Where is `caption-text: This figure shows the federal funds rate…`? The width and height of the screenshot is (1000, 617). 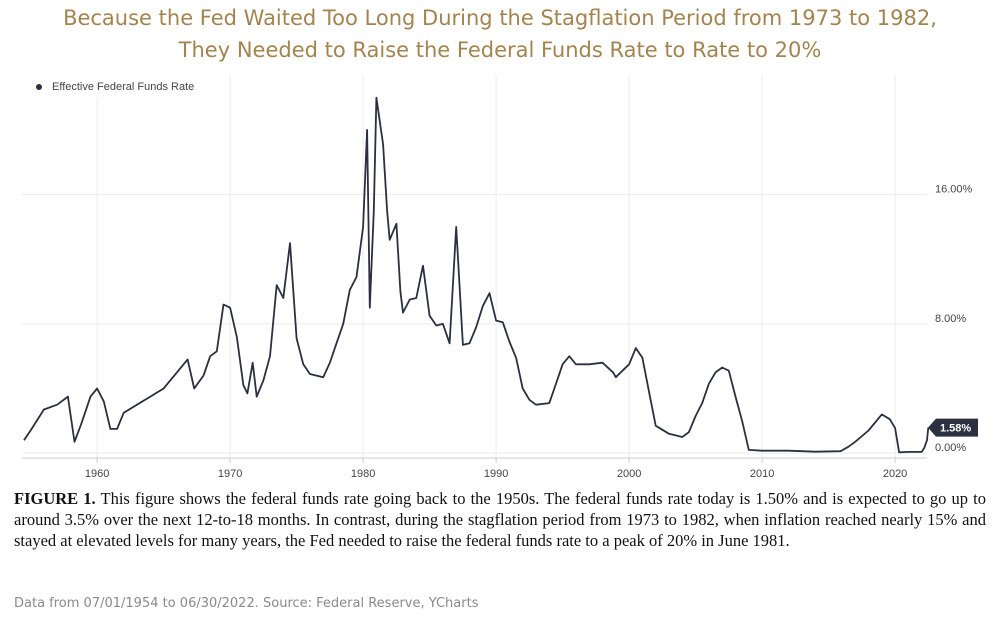
caption-text: This figure shows the federal funds rate… is located at coordinates (500, 519).